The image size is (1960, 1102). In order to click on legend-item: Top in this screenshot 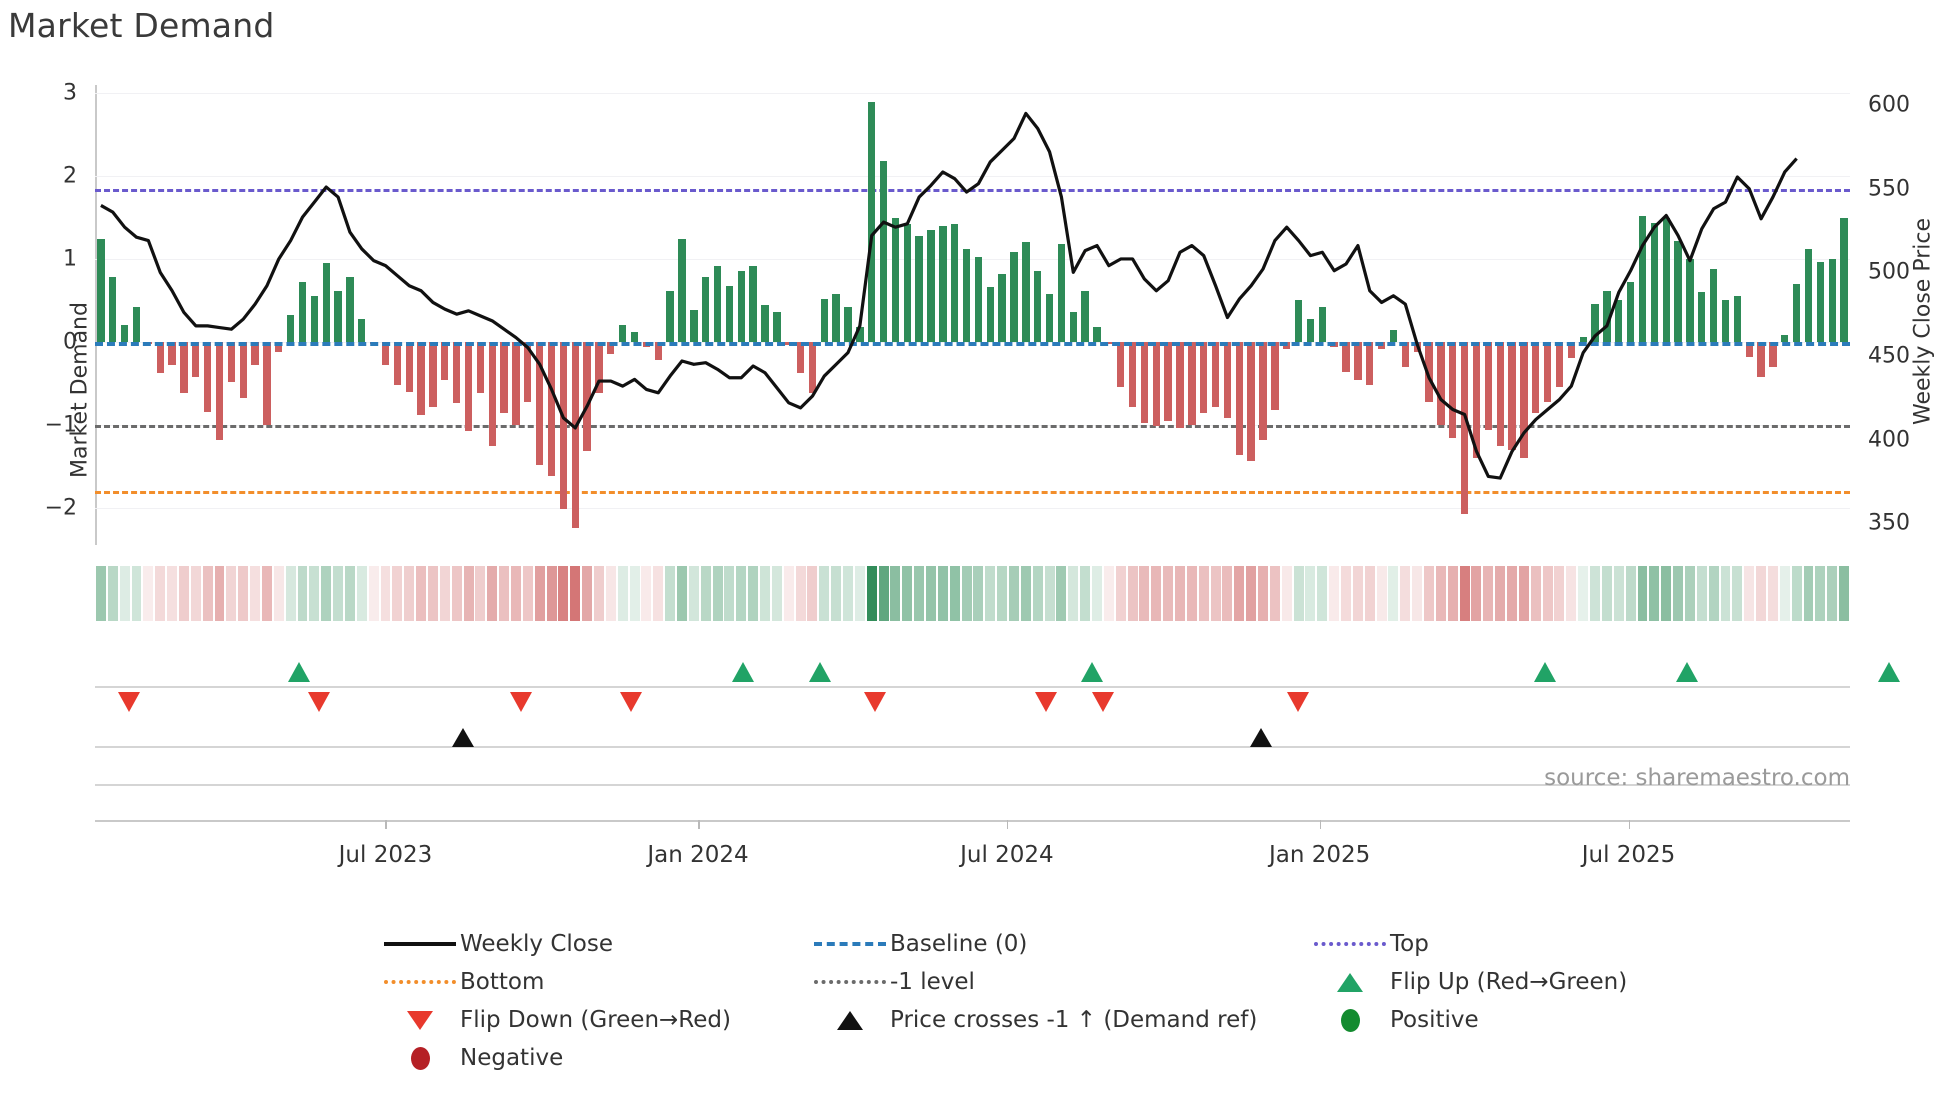, I will do `click(1490, 944)`.